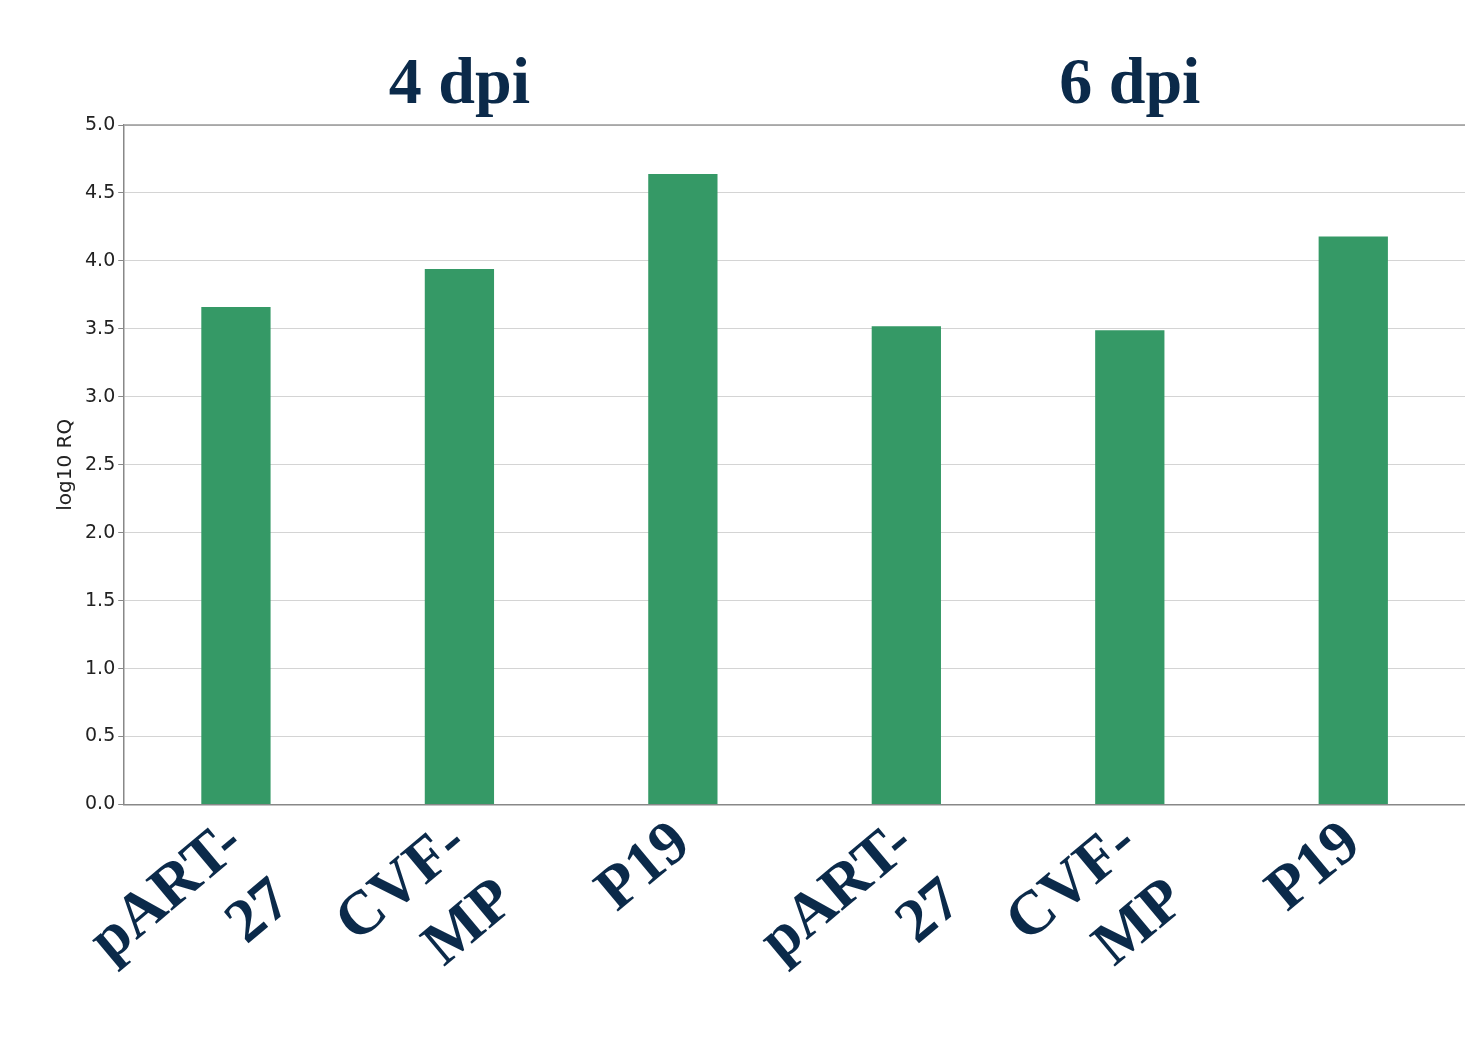  Describe the element at coordinates (100, 666) in the screenshot. I see `y-tick-label: 1.0` at that location.